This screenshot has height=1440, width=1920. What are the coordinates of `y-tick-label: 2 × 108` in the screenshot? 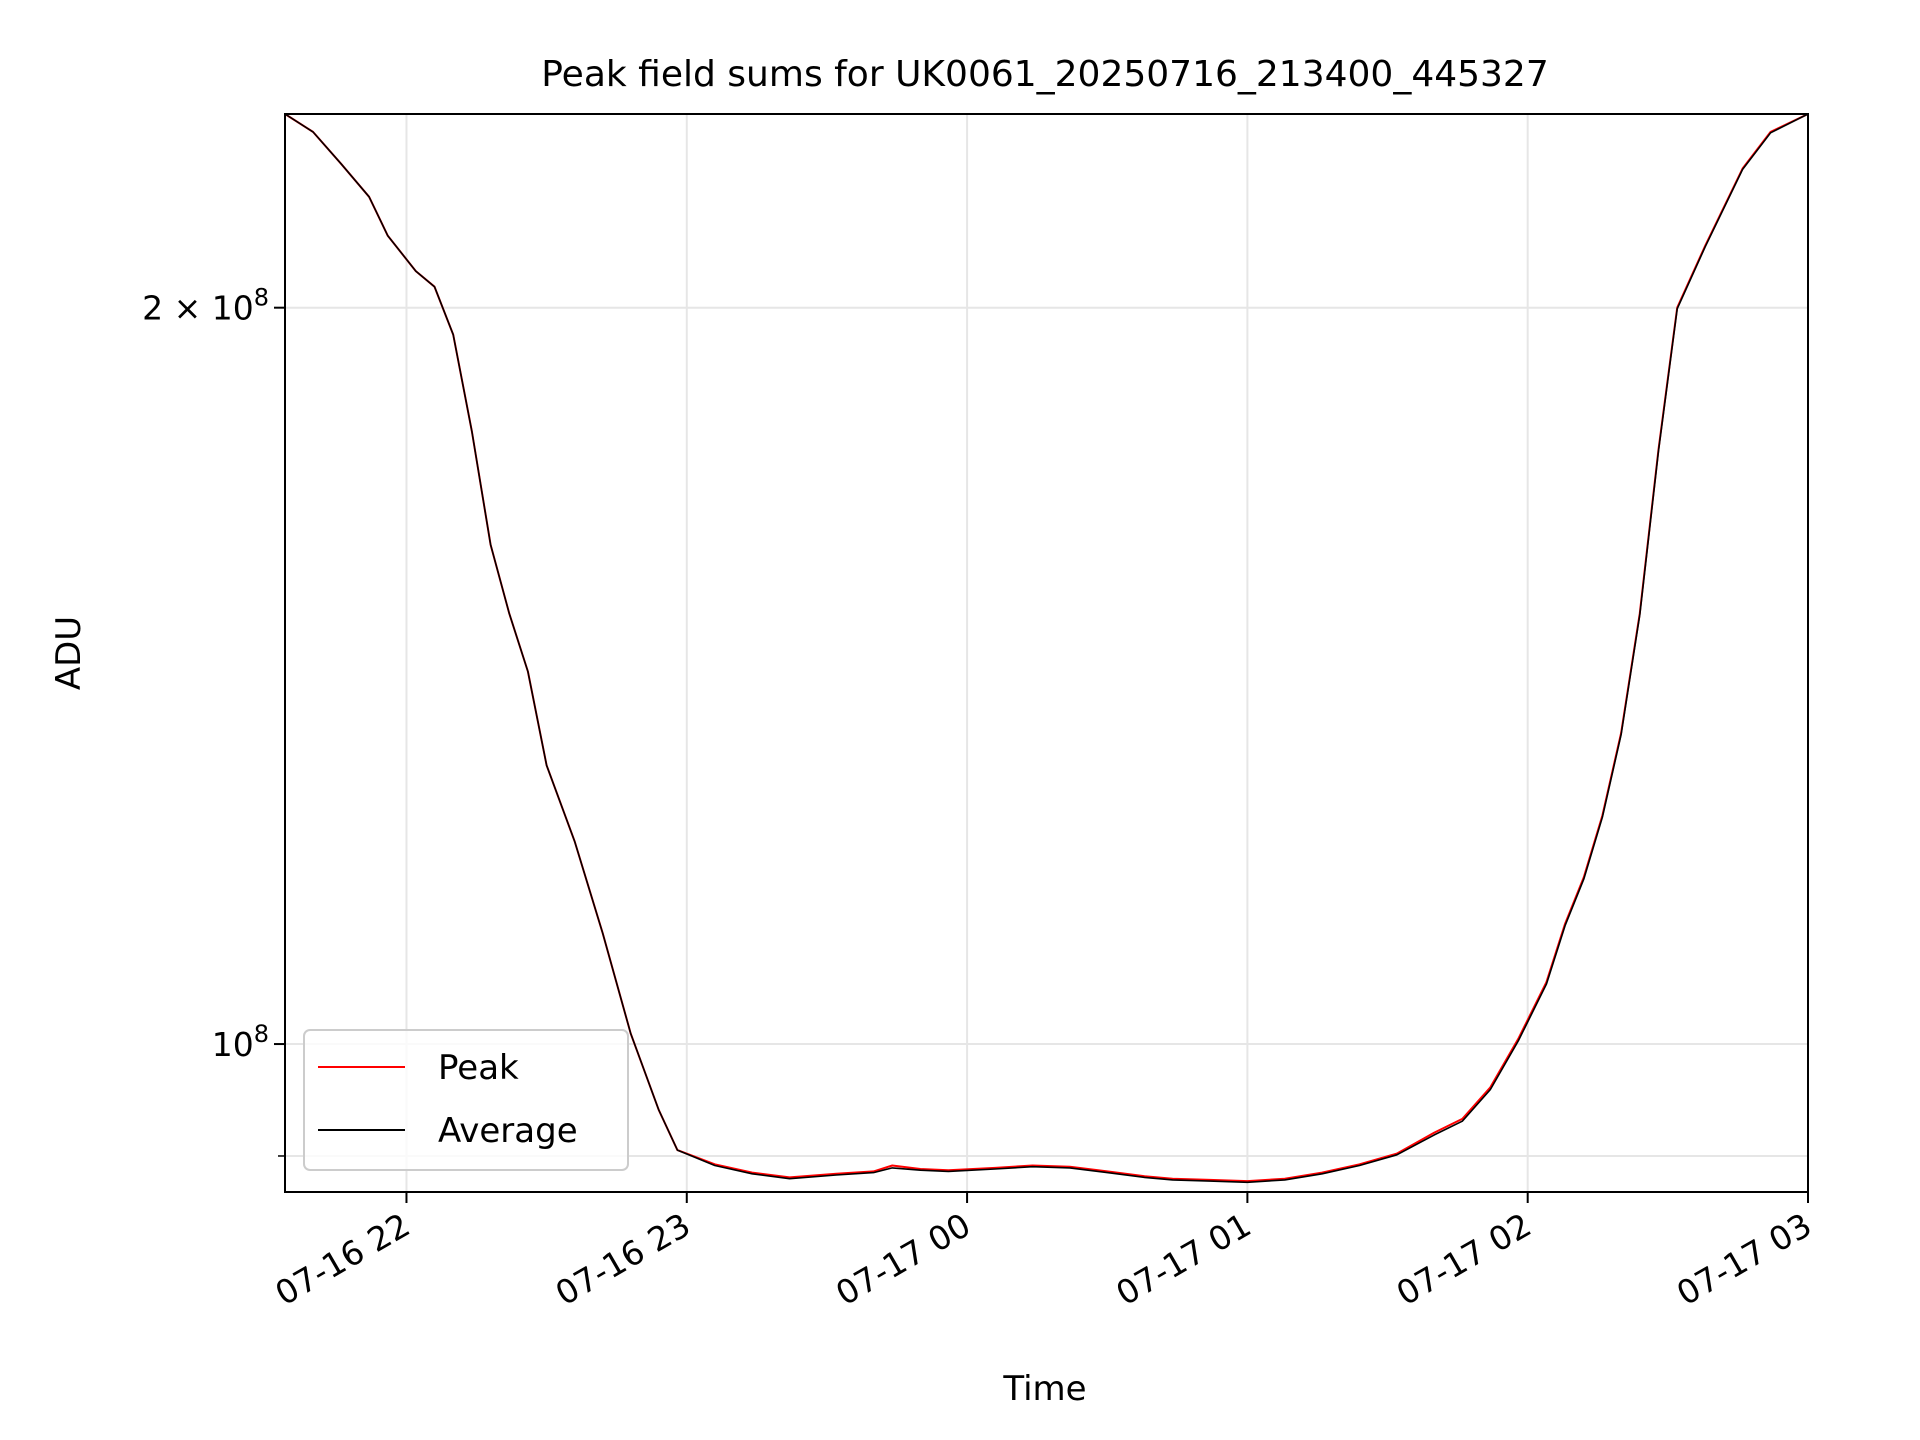 It's located at (205, 306).